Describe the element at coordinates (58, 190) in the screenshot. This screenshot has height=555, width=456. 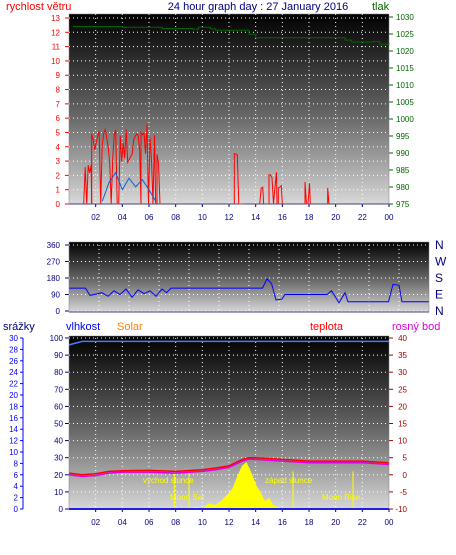
I see `wind-tick-label: 1` at that location.